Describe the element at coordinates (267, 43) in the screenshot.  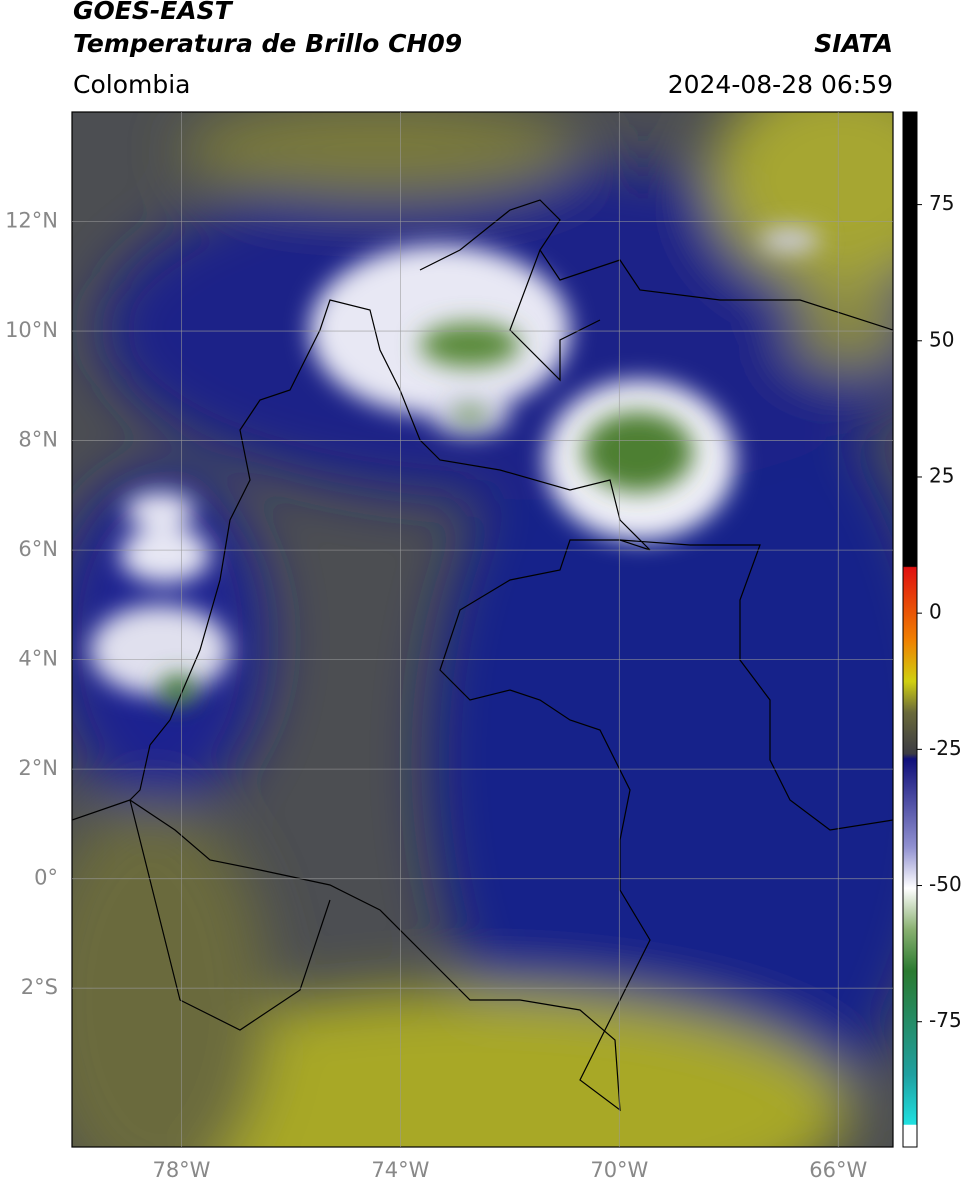
I see `subtitle: Temperatura de Brillo CH09` at that location.